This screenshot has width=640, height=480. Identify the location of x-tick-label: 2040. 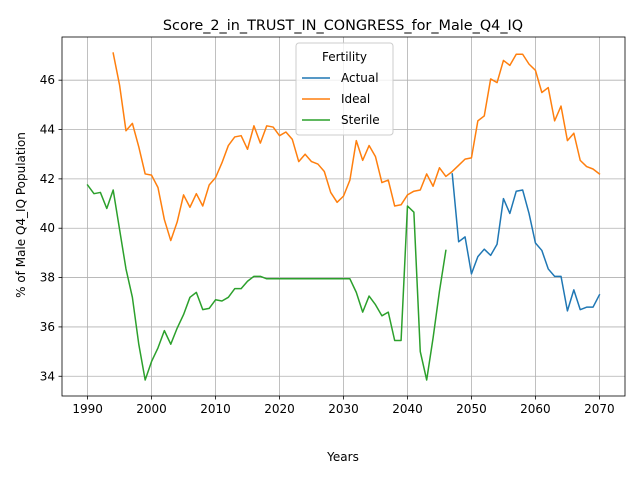
(407, 409).